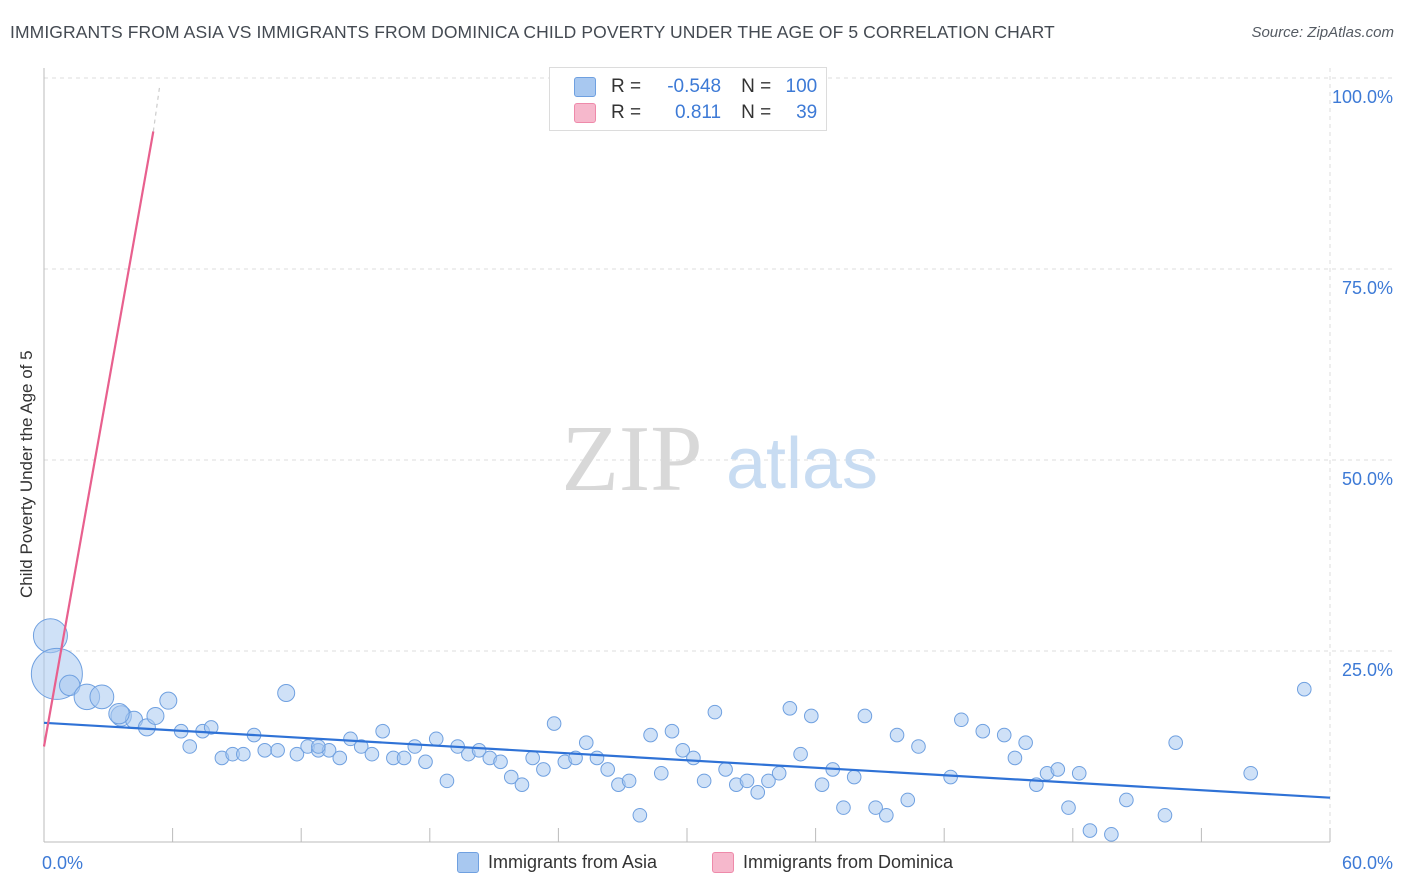  What do you see at coordinates (1367, 479) in the screenshot?
I see `y-tick-label: 50.0%` at bounding box center [1367, 479].